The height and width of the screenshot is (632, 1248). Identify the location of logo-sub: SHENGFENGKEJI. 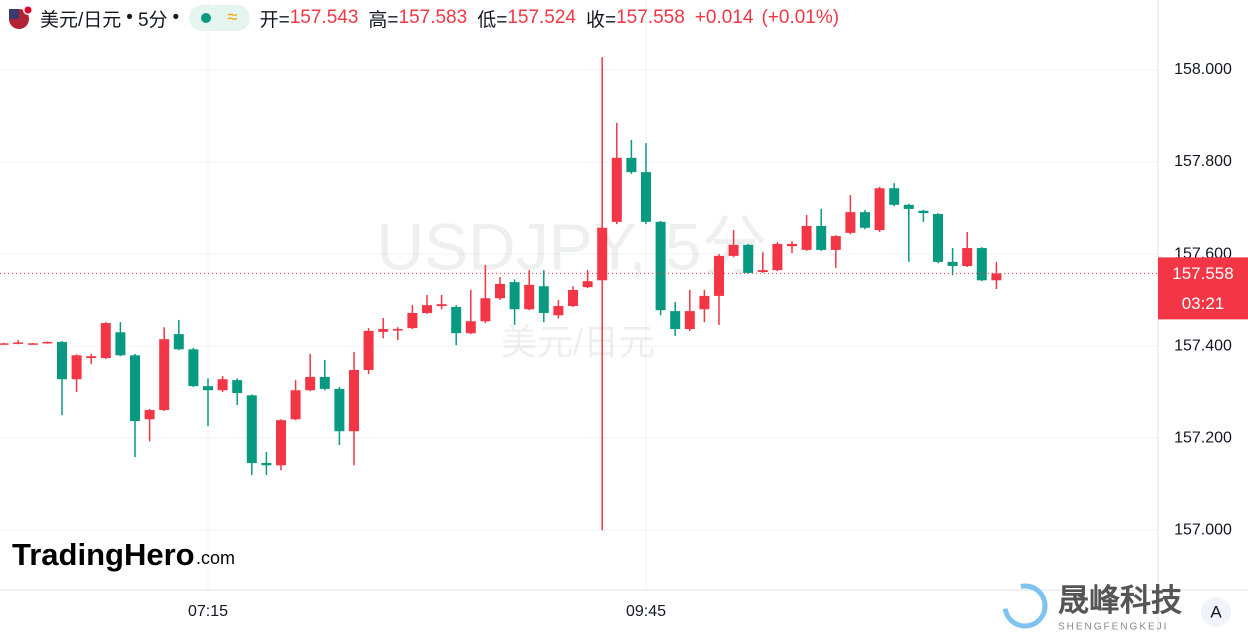
(1113, 627).